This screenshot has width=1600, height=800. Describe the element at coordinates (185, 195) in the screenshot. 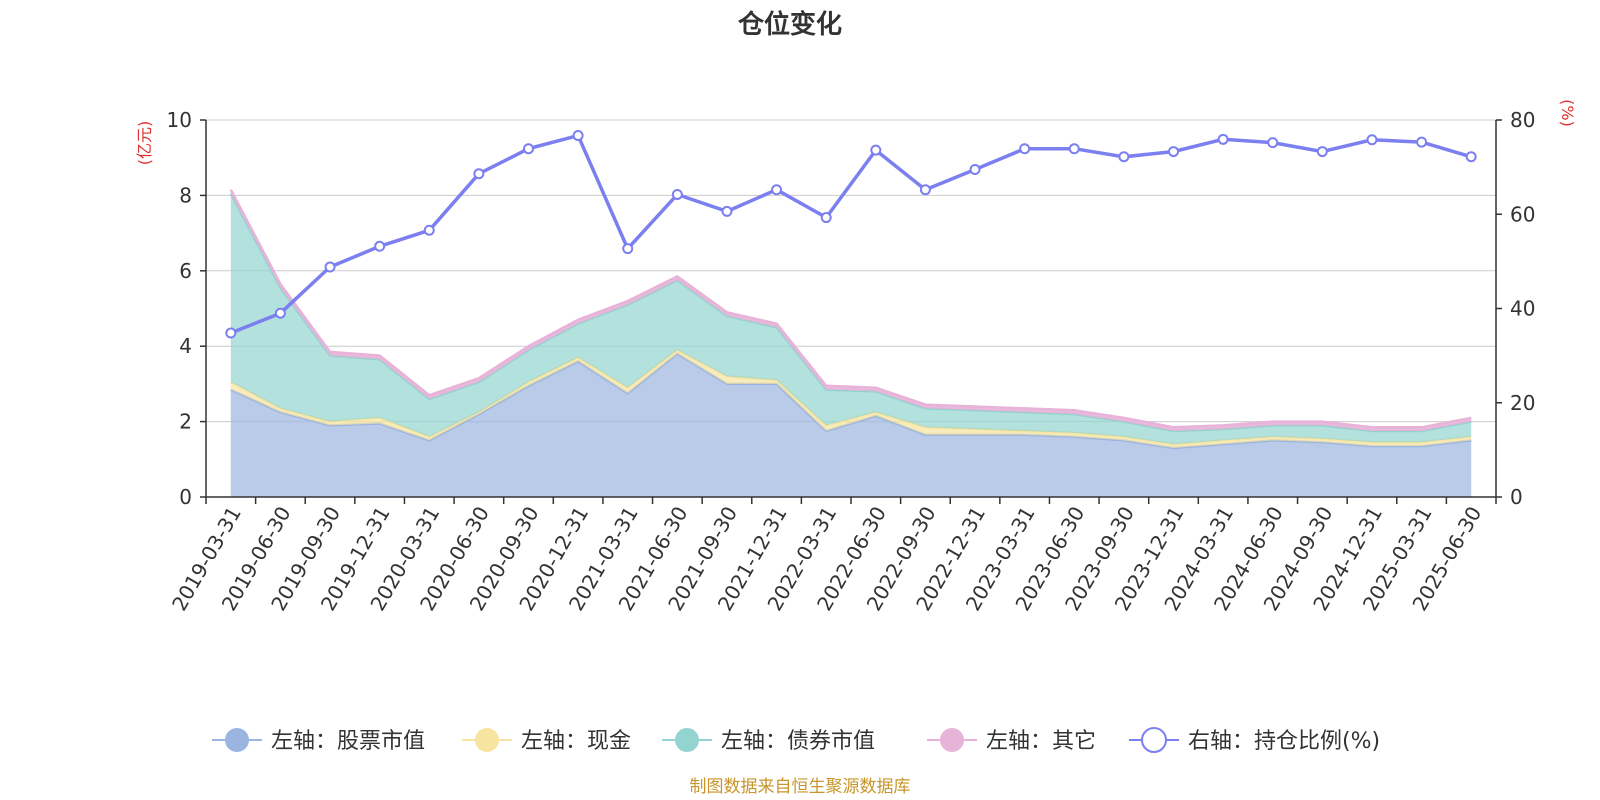

I see `left-tick-label: 8` at that location.